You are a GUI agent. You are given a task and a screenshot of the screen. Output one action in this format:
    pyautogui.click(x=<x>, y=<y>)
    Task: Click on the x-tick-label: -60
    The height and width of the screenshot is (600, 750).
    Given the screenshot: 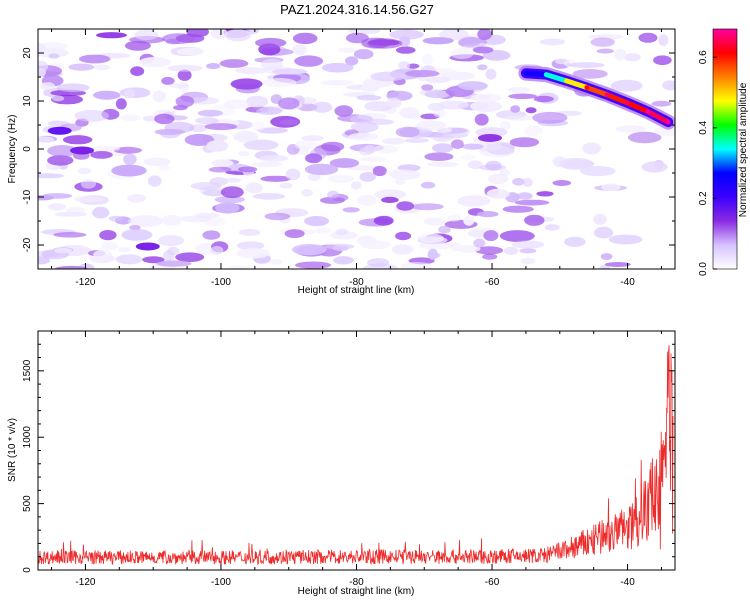 What is the action you would take?
    pyautogui.click(x=492, y=582)
    